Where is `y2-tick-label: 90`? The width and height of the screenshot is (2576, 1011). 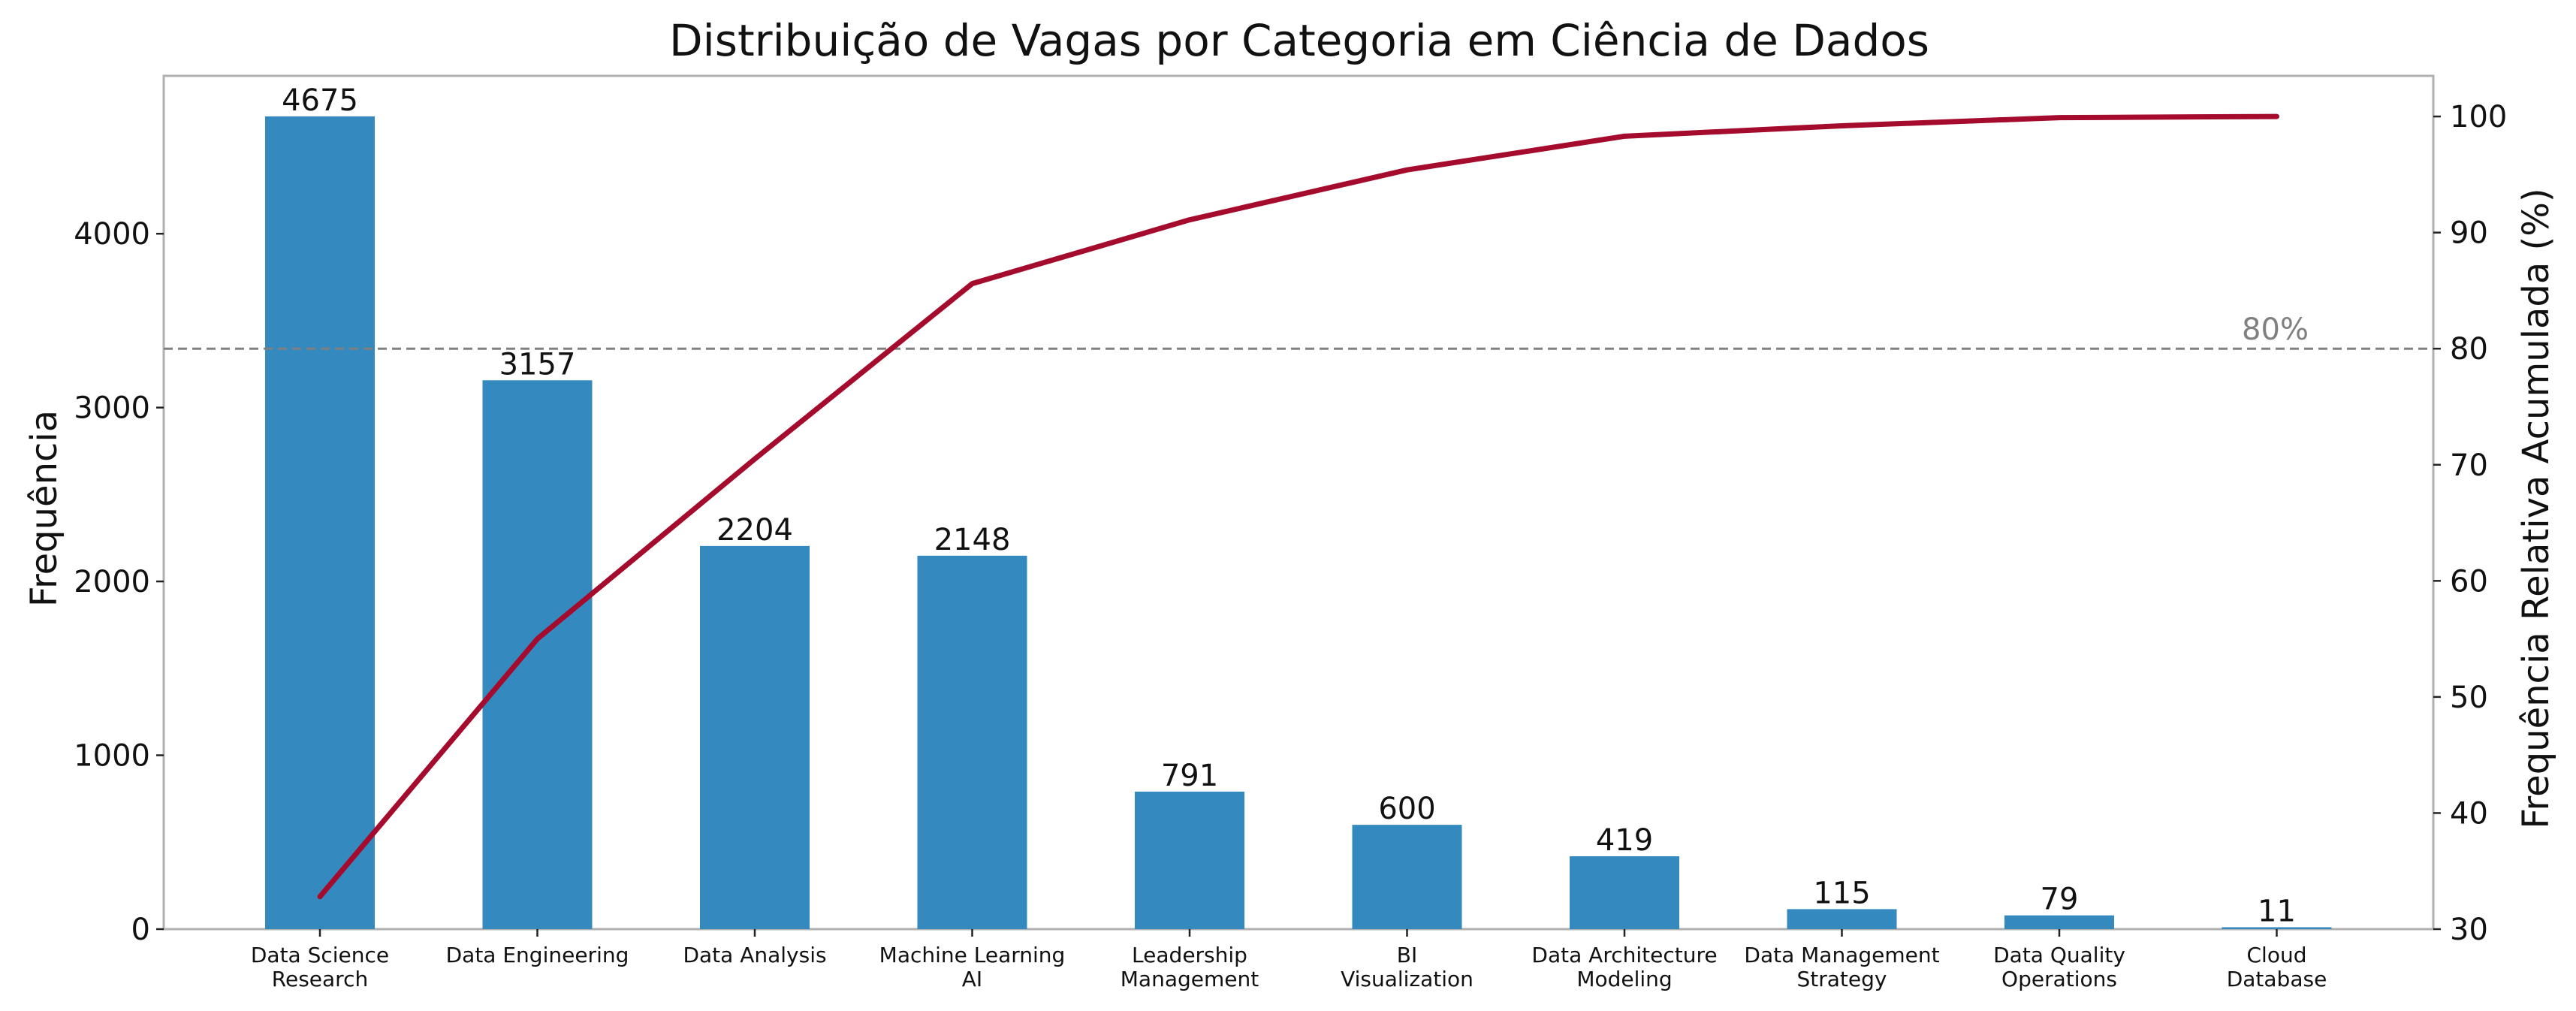 y2-tick-label: 90 is located at coordinates (2469, 233).